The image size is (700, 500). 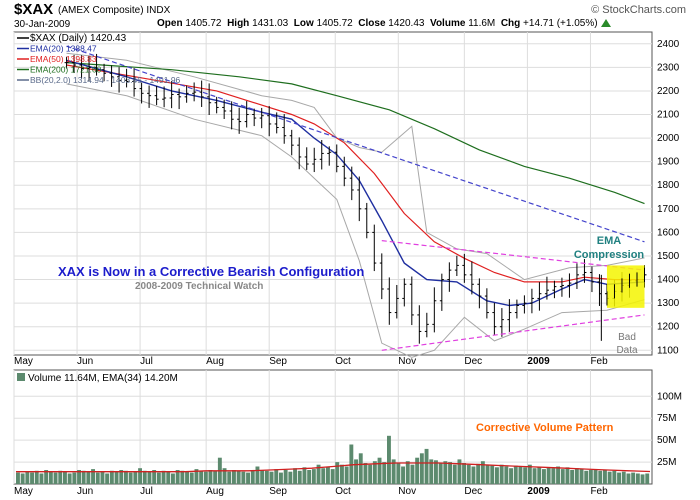 I want to click on legend-bb-text: BB(20,2.0) 1314.94 - 1403.45 - 1491.96, so click(x=105, y=80).